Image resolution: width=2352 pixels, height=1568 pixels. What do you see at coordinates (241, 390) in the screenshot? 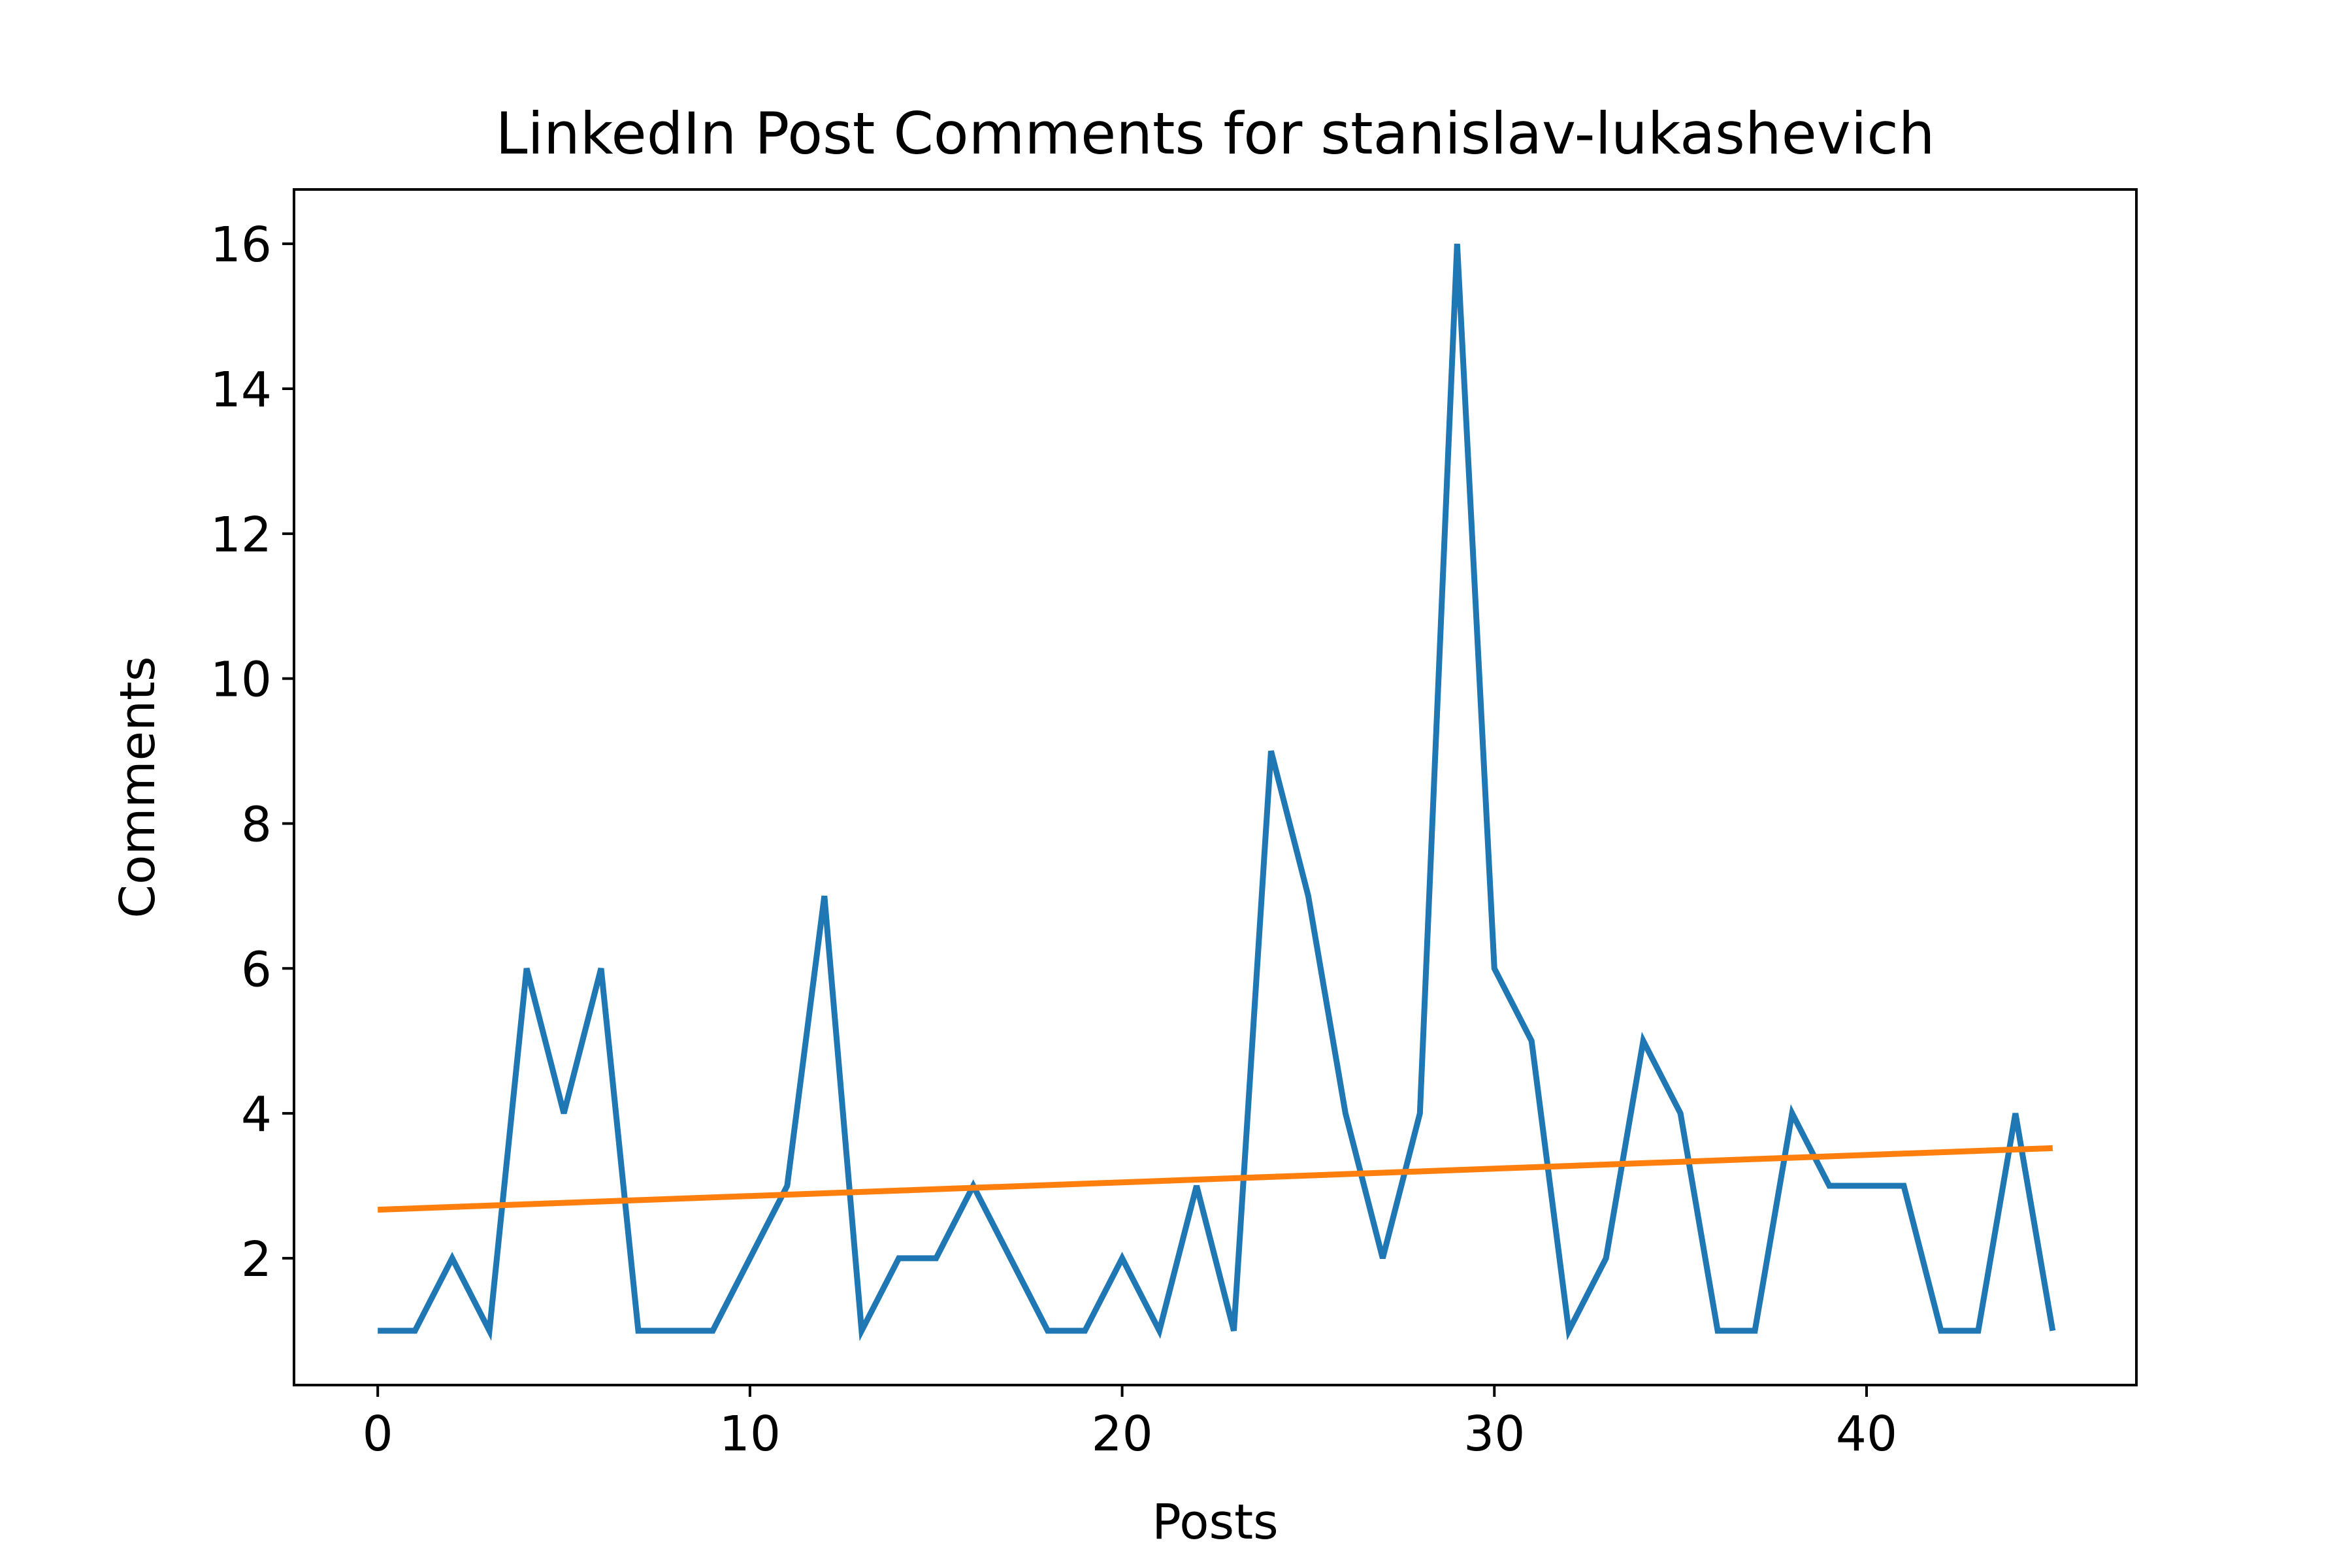
I see `y-tick-label: 14` at bounding box center [241, 390].